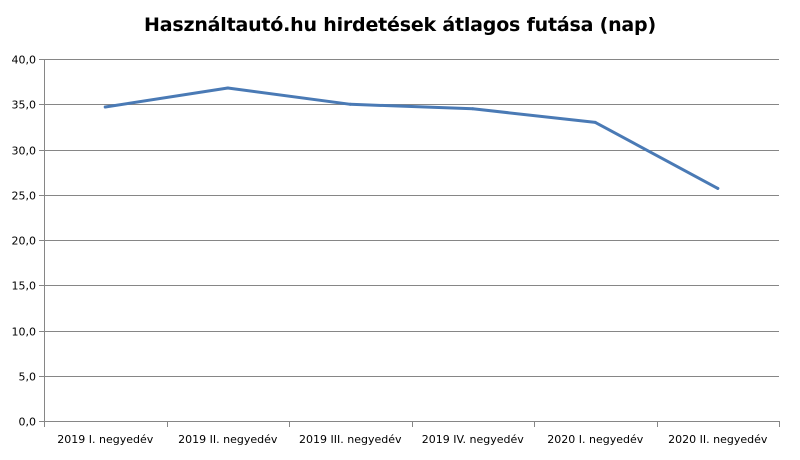 Image resolution: width=800 pixels, height=460 pixels. Describe the element at coordinates (228, 439) in the screenshot. I see `x-tick-label: 2019 II. negyedév` at that location.